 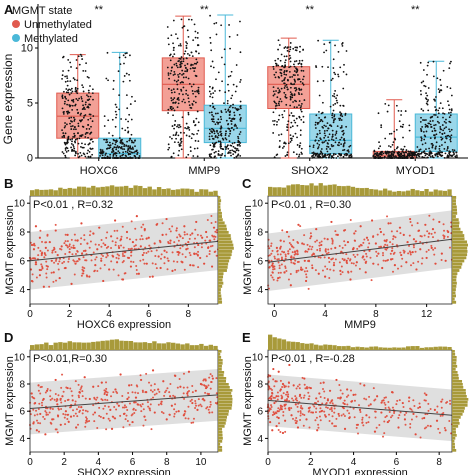 I want to click on y-axis-label: Gene expression, so click(x=8, y=99).